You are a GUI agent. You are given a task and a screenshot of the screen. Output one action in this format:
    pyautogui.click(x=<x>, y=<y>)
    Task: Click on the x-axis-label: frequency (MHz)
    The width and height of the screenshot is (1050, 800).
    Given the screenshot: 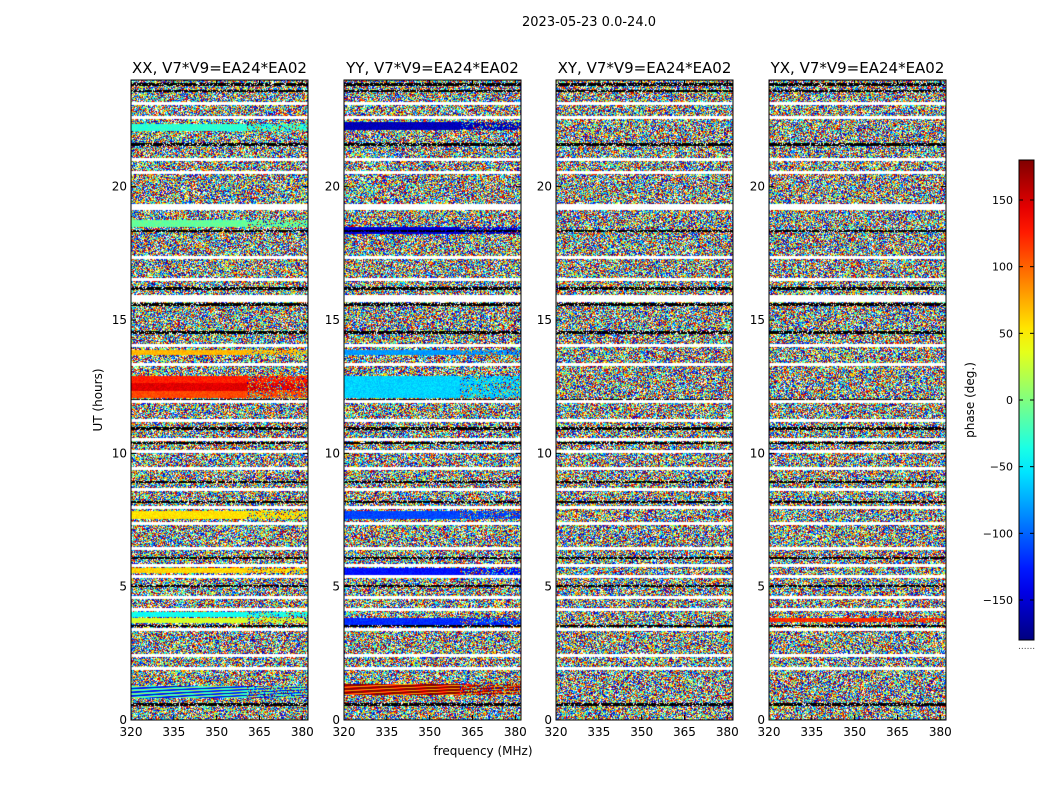 What is the action you would take?
    pyautogui.click(x=482, y=751)
    